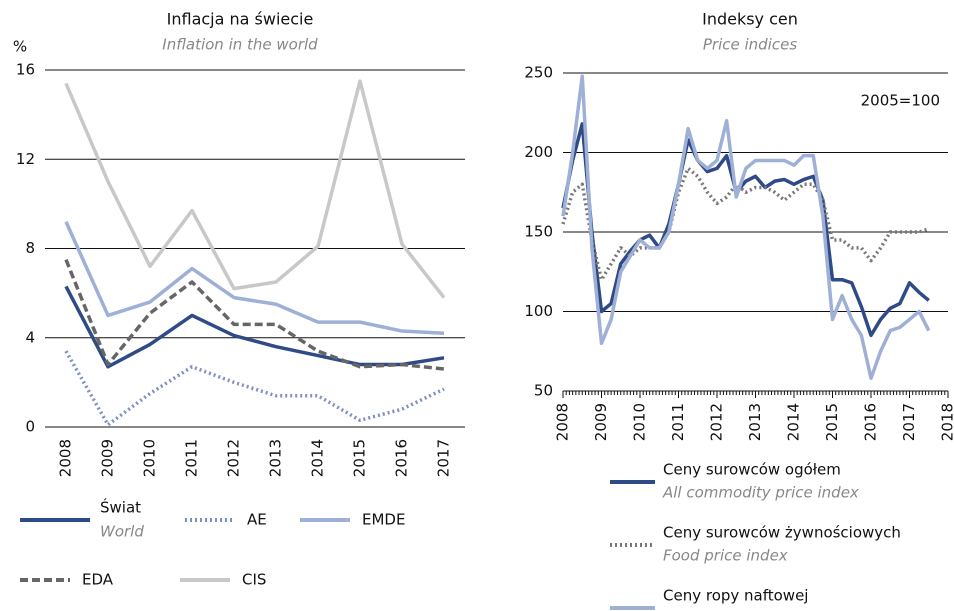 Image resolution: width=954 pixels, height=611 pixels. What do you see at coordinates (750, 45) in the screenshot?
I see `chart-subtitle: Price indices` at bounding box center [750, 45].